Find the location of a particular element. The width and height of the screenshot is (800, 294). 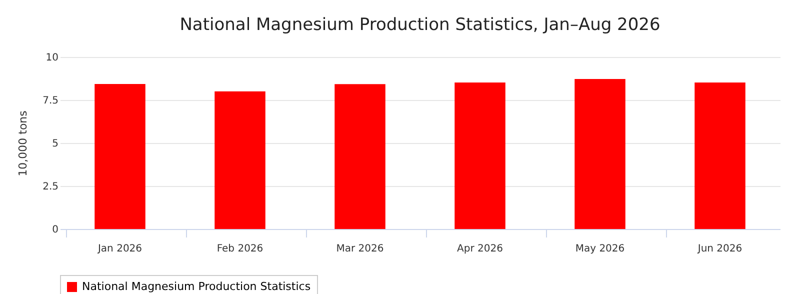

x-tick-label: Jun 2026 is located at coordinates (719, 249).